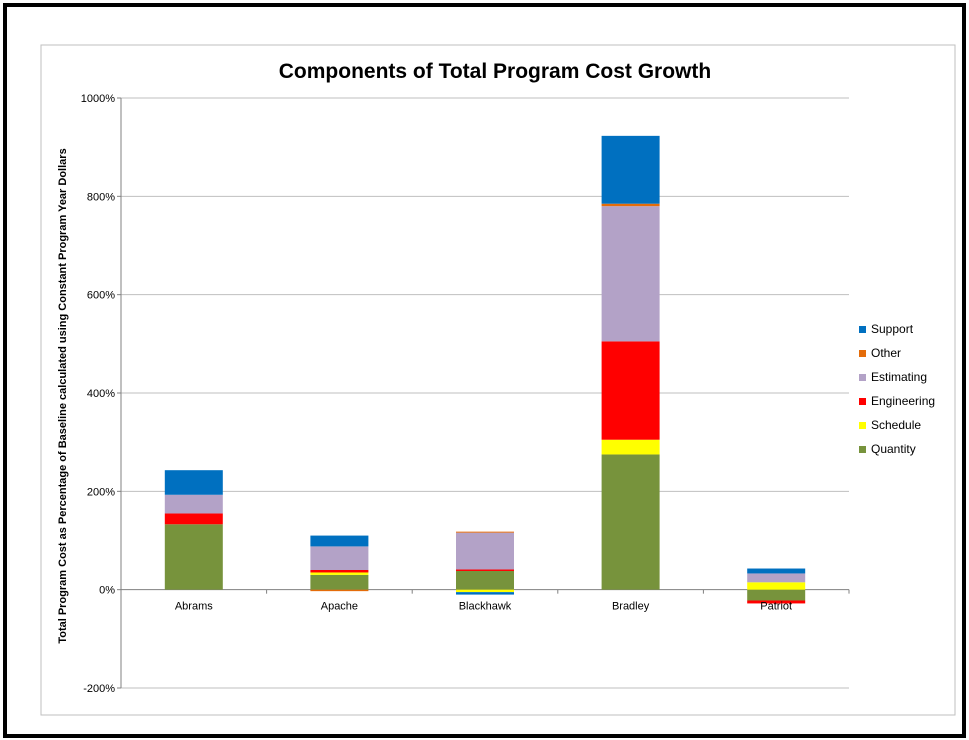 The width and height of the screenshot is (969, 740). Describe the element at coordinates (194, 607) in the screenshot. I see `x-tick-label: Abrams` at that location.